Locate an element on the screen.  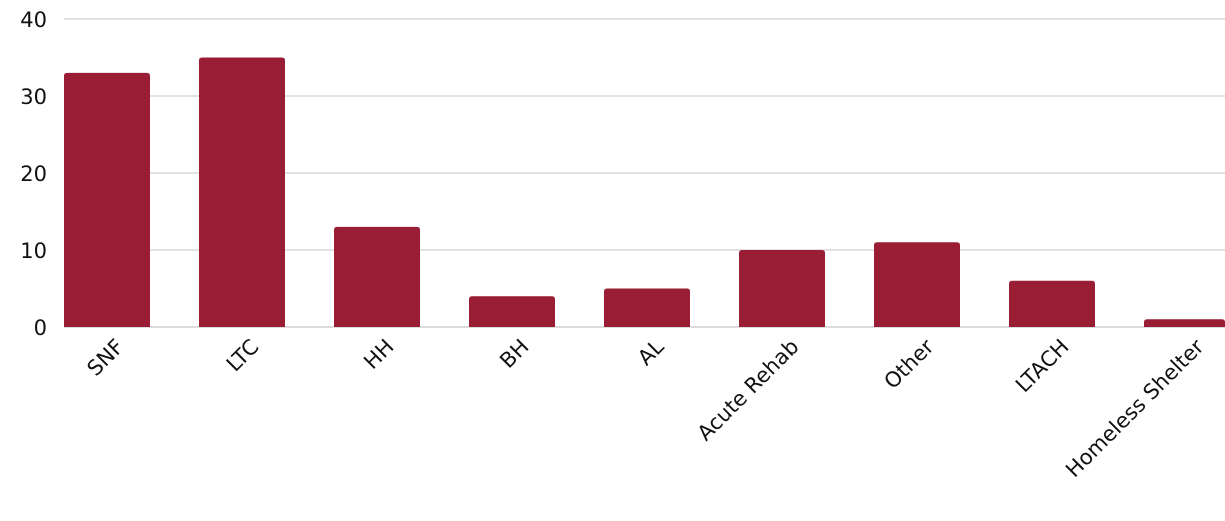
bar-bh is located at coordinates (512, 311).